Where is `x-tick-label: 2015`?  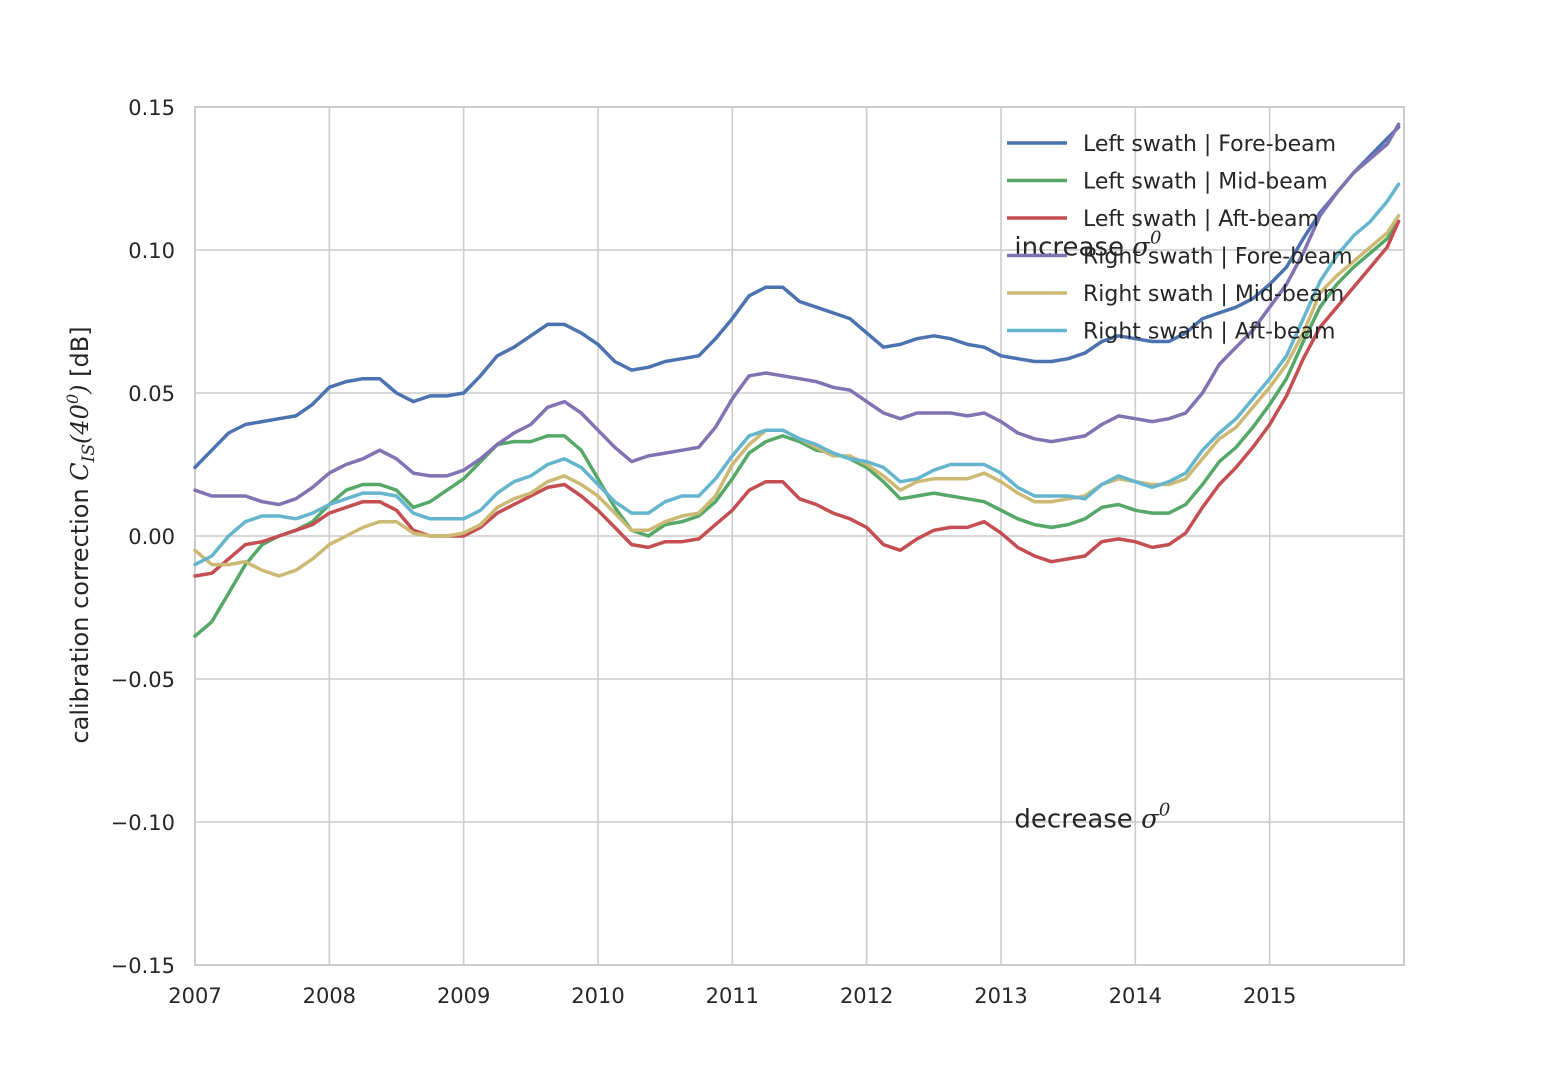
x-tick-label: 2015 is located at coordinates (1269, 996).